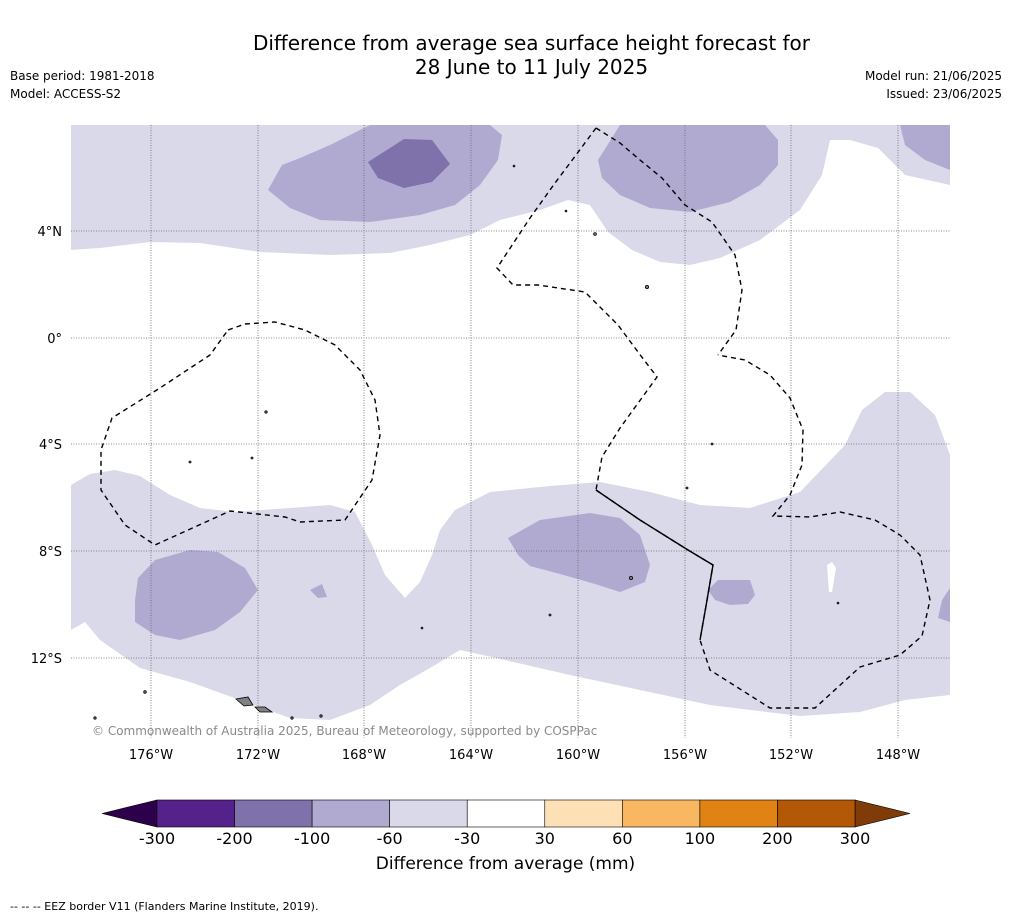 Image resolution: width=1011 pixels, height=919 pixels. I want to click on title-line-2: 28 June to 11 July 2025, so click(531, 67).